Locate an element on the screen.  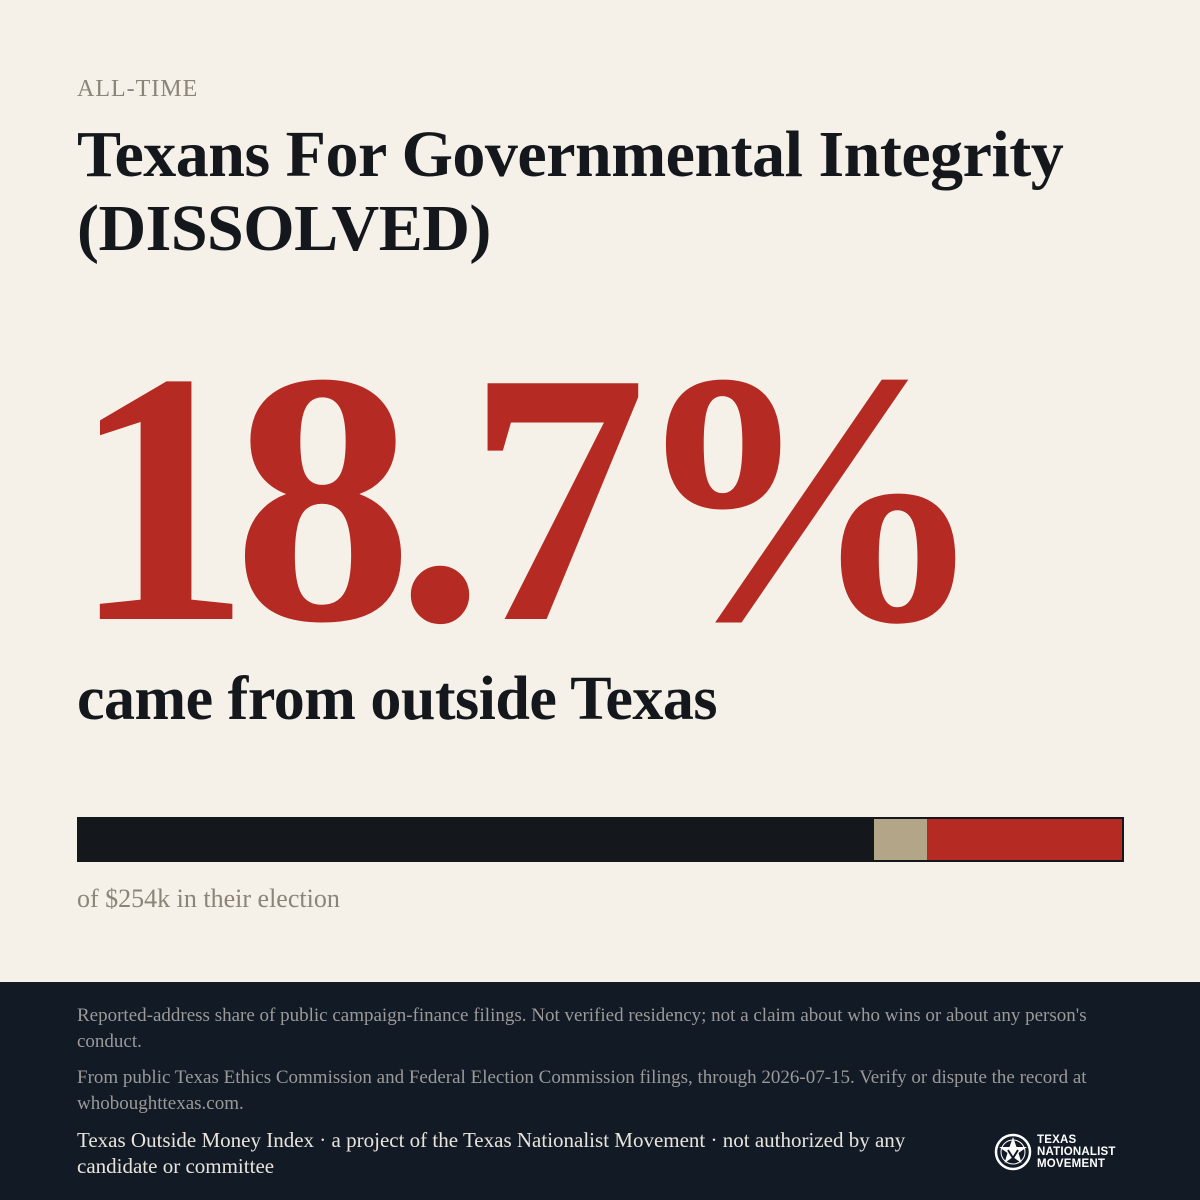
logo-wordmark: TEXAS NATIONALIST MOVEMENT is located at coordinates (1076, 1152).